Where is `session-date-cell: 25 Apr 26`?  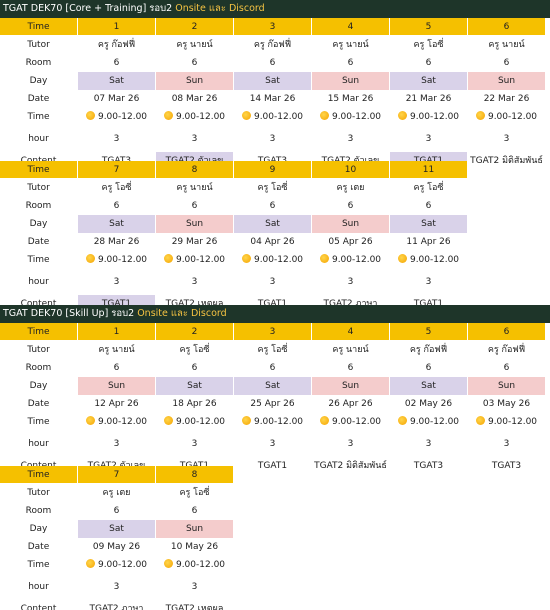
session-date-cell: 25 Apr 26 is located at coordinates (273, 404).